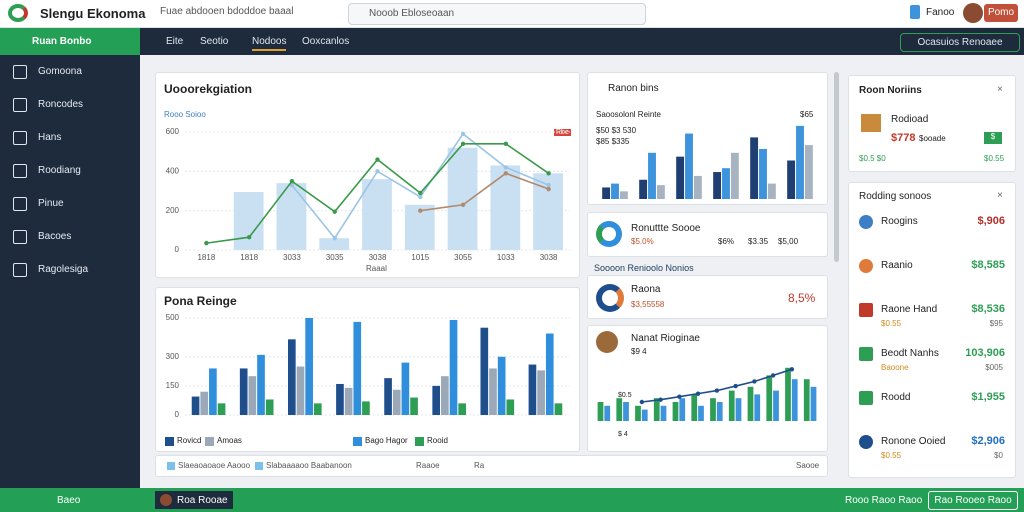 The height and width of the screenshot is (512, 1024). I want to click on stat-corner: $65, so click(807, 114).